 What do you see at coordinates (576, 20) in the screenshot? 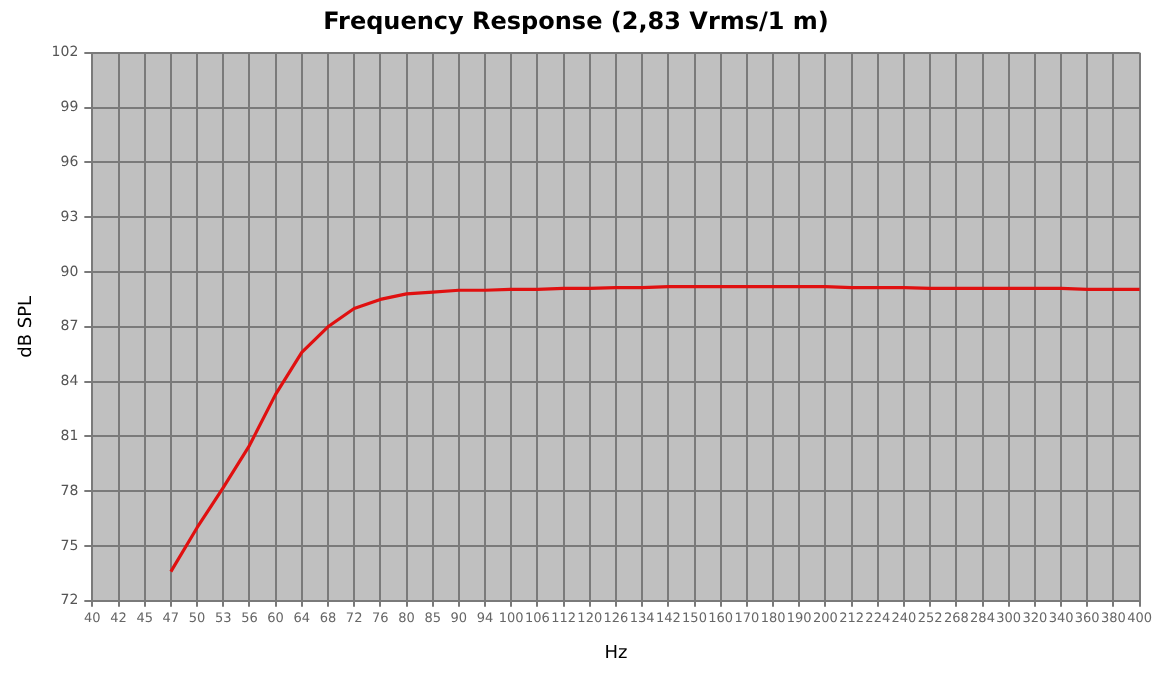
I see `chart-title: Frequency Response (2,83 Vrms/1 m)` at bounding box center [576, 20].